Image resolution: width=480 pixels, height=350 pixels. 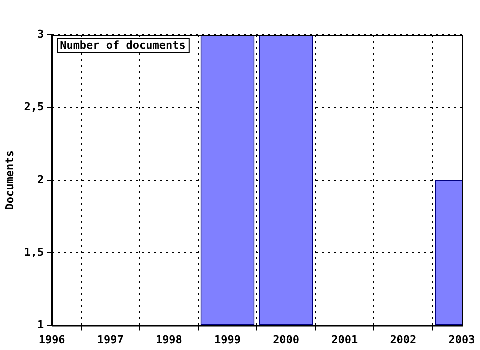 I want to click on x-tick-label: 2000, so click(x=286, y=339).